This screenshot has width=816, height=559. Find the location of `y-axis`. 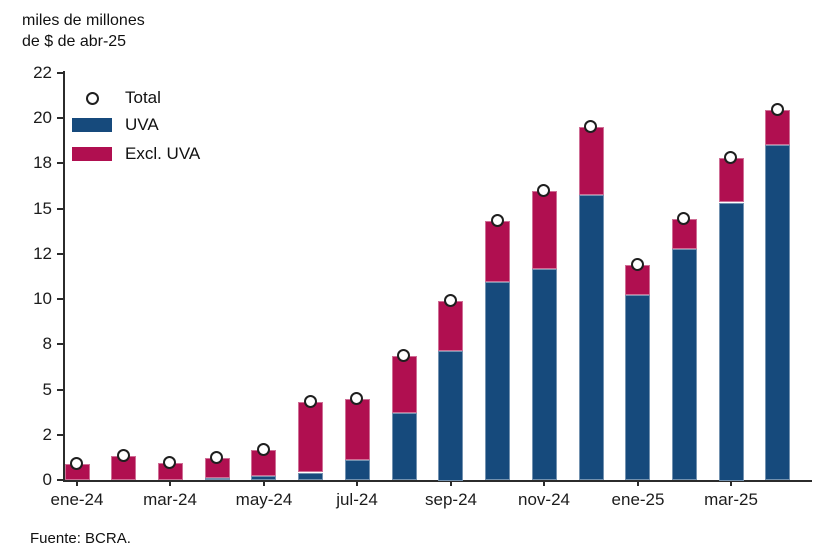

y-axis is located at coordinates (64, 276).